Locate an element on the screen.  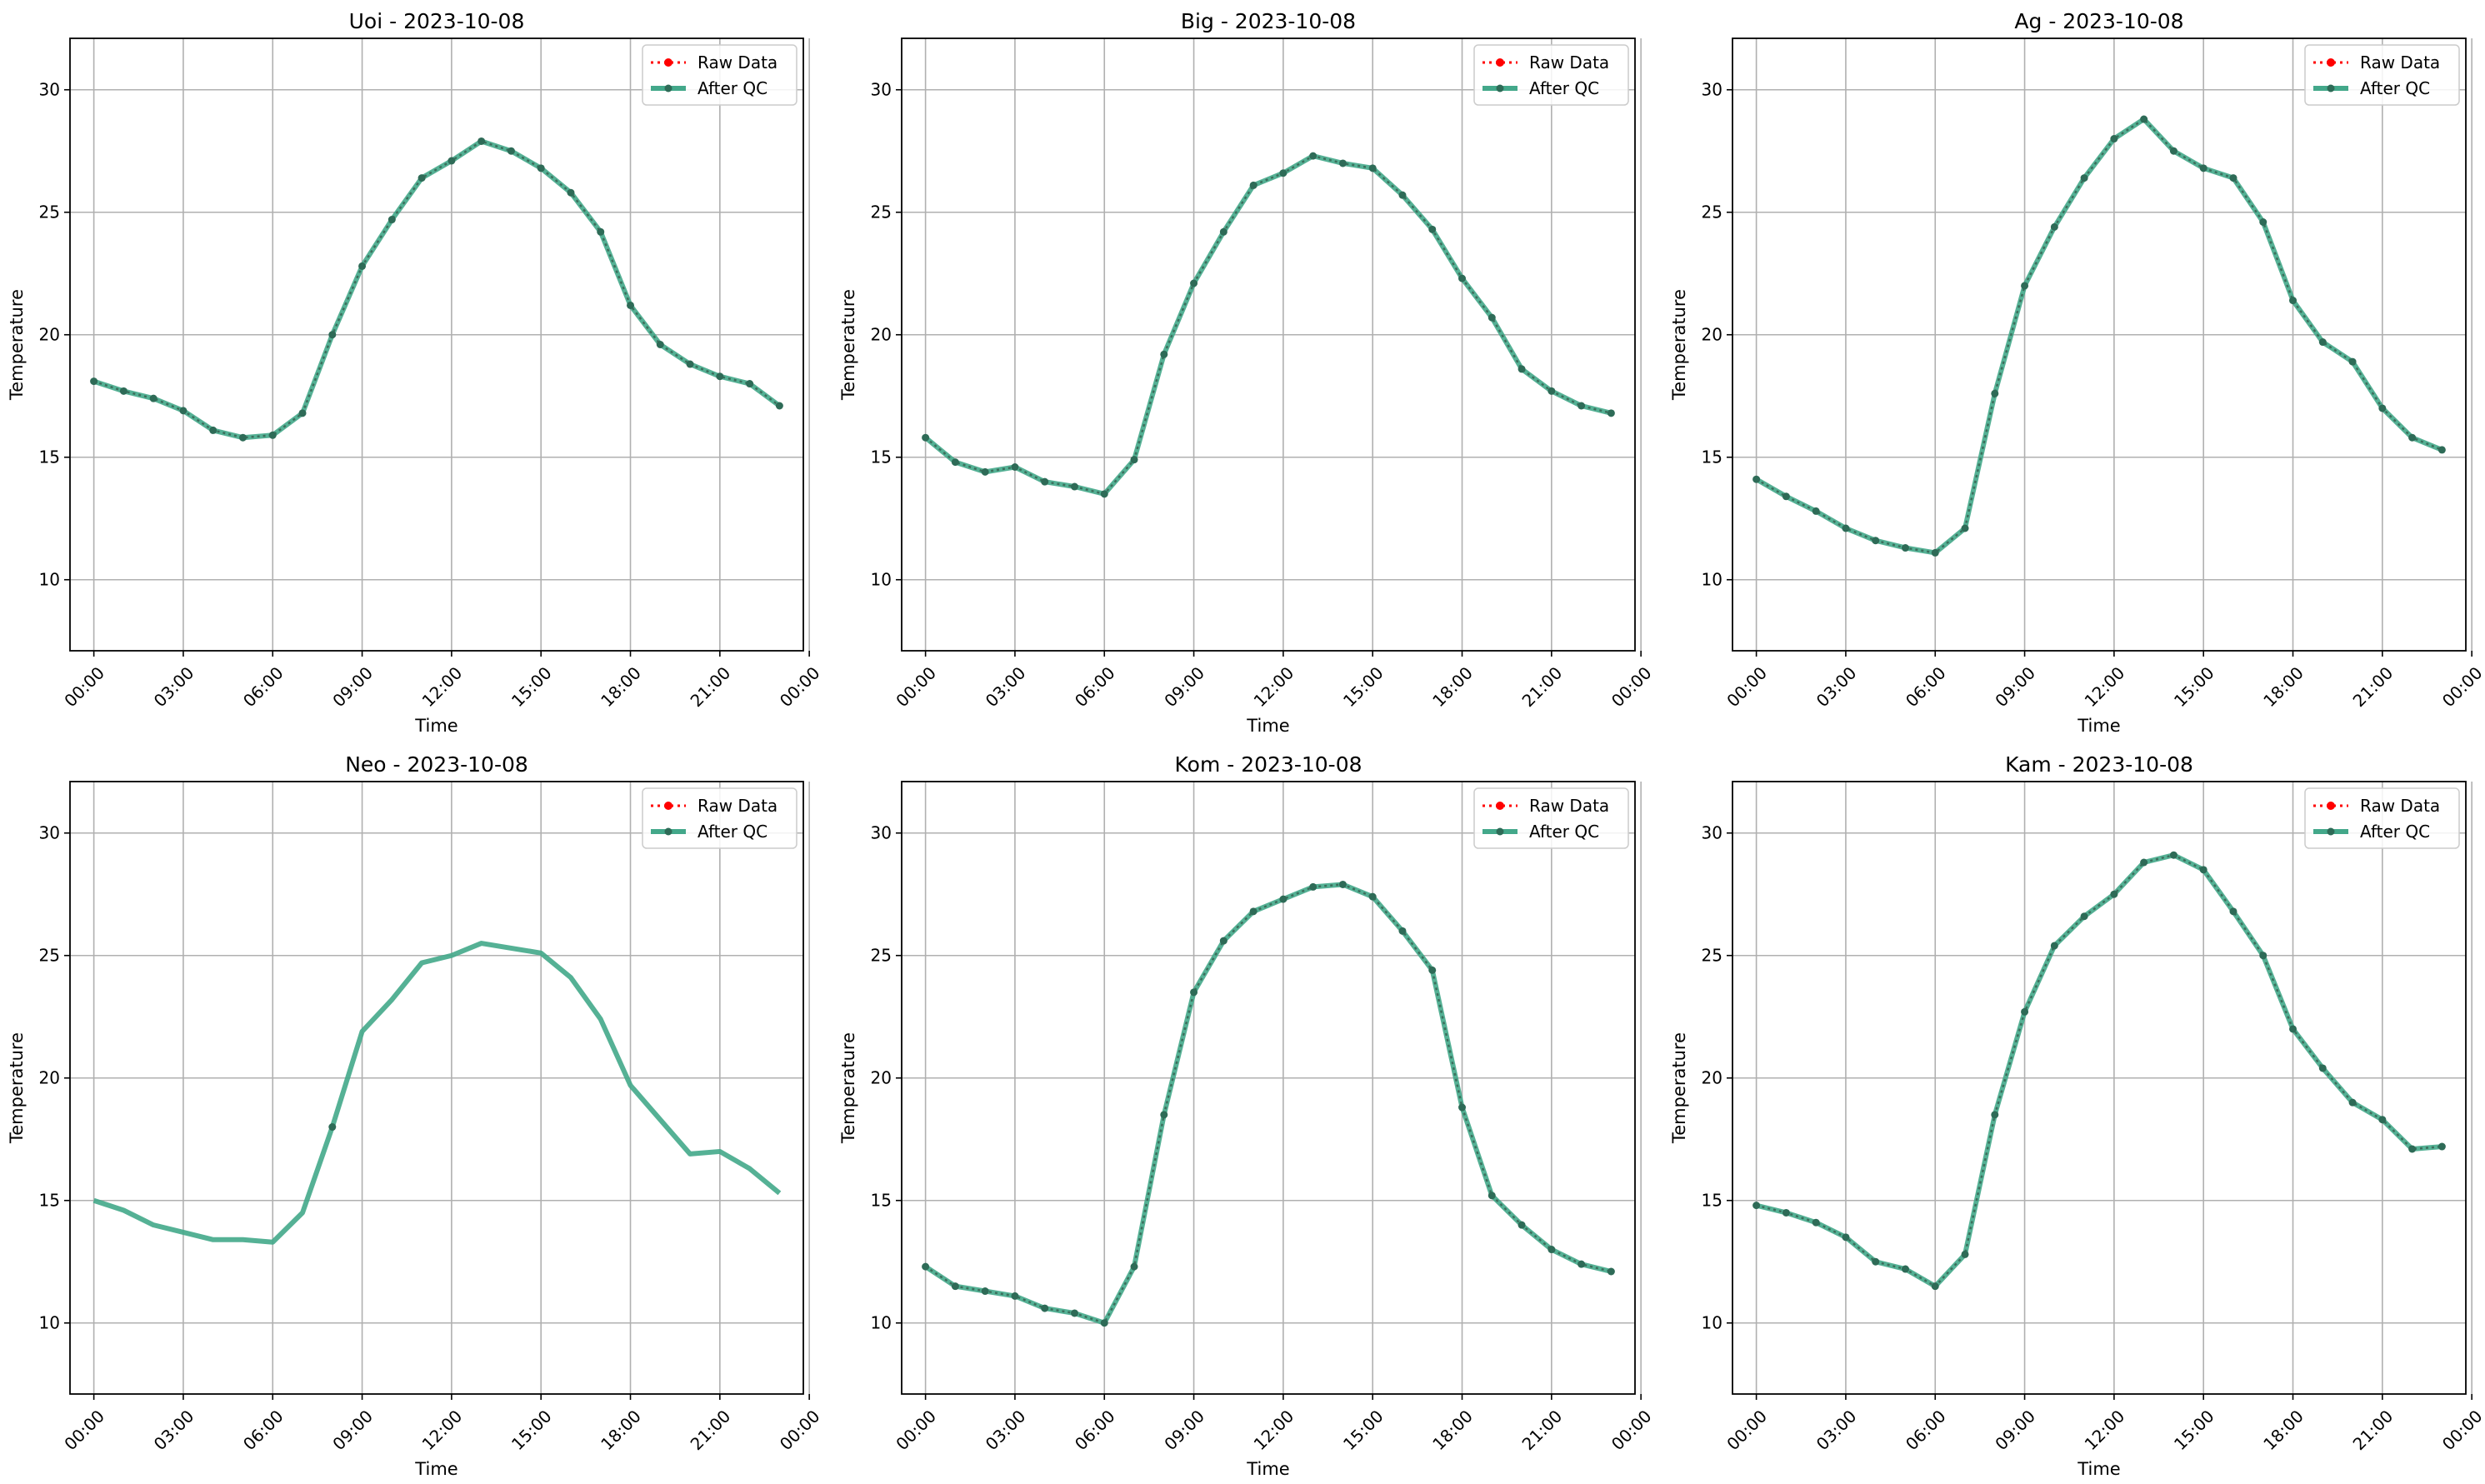
y-tick-label: 10 is located at coordinates (881, 580).